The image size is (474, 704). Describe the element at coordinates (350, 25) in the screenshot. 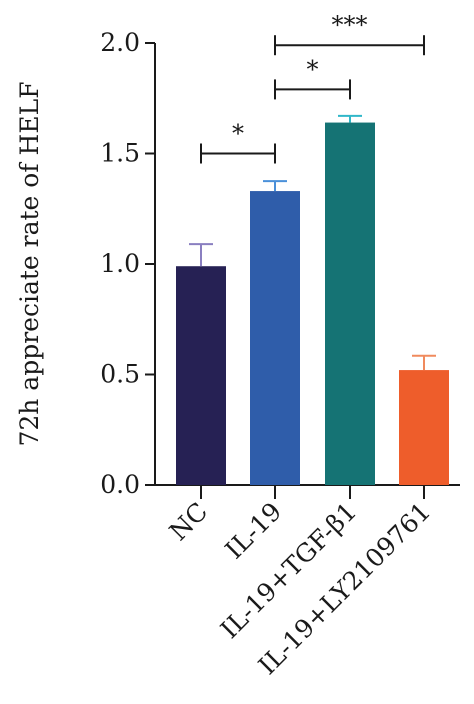

I see `significance-label: ***` at that location.